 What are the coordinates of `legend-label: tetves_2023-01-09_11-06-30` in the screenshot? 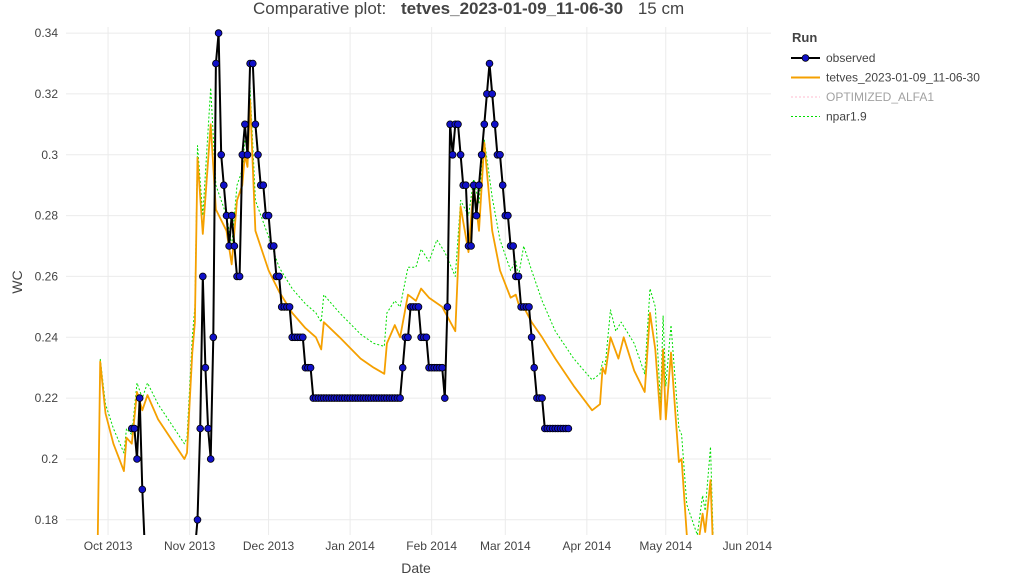 It's located at (903, 78).